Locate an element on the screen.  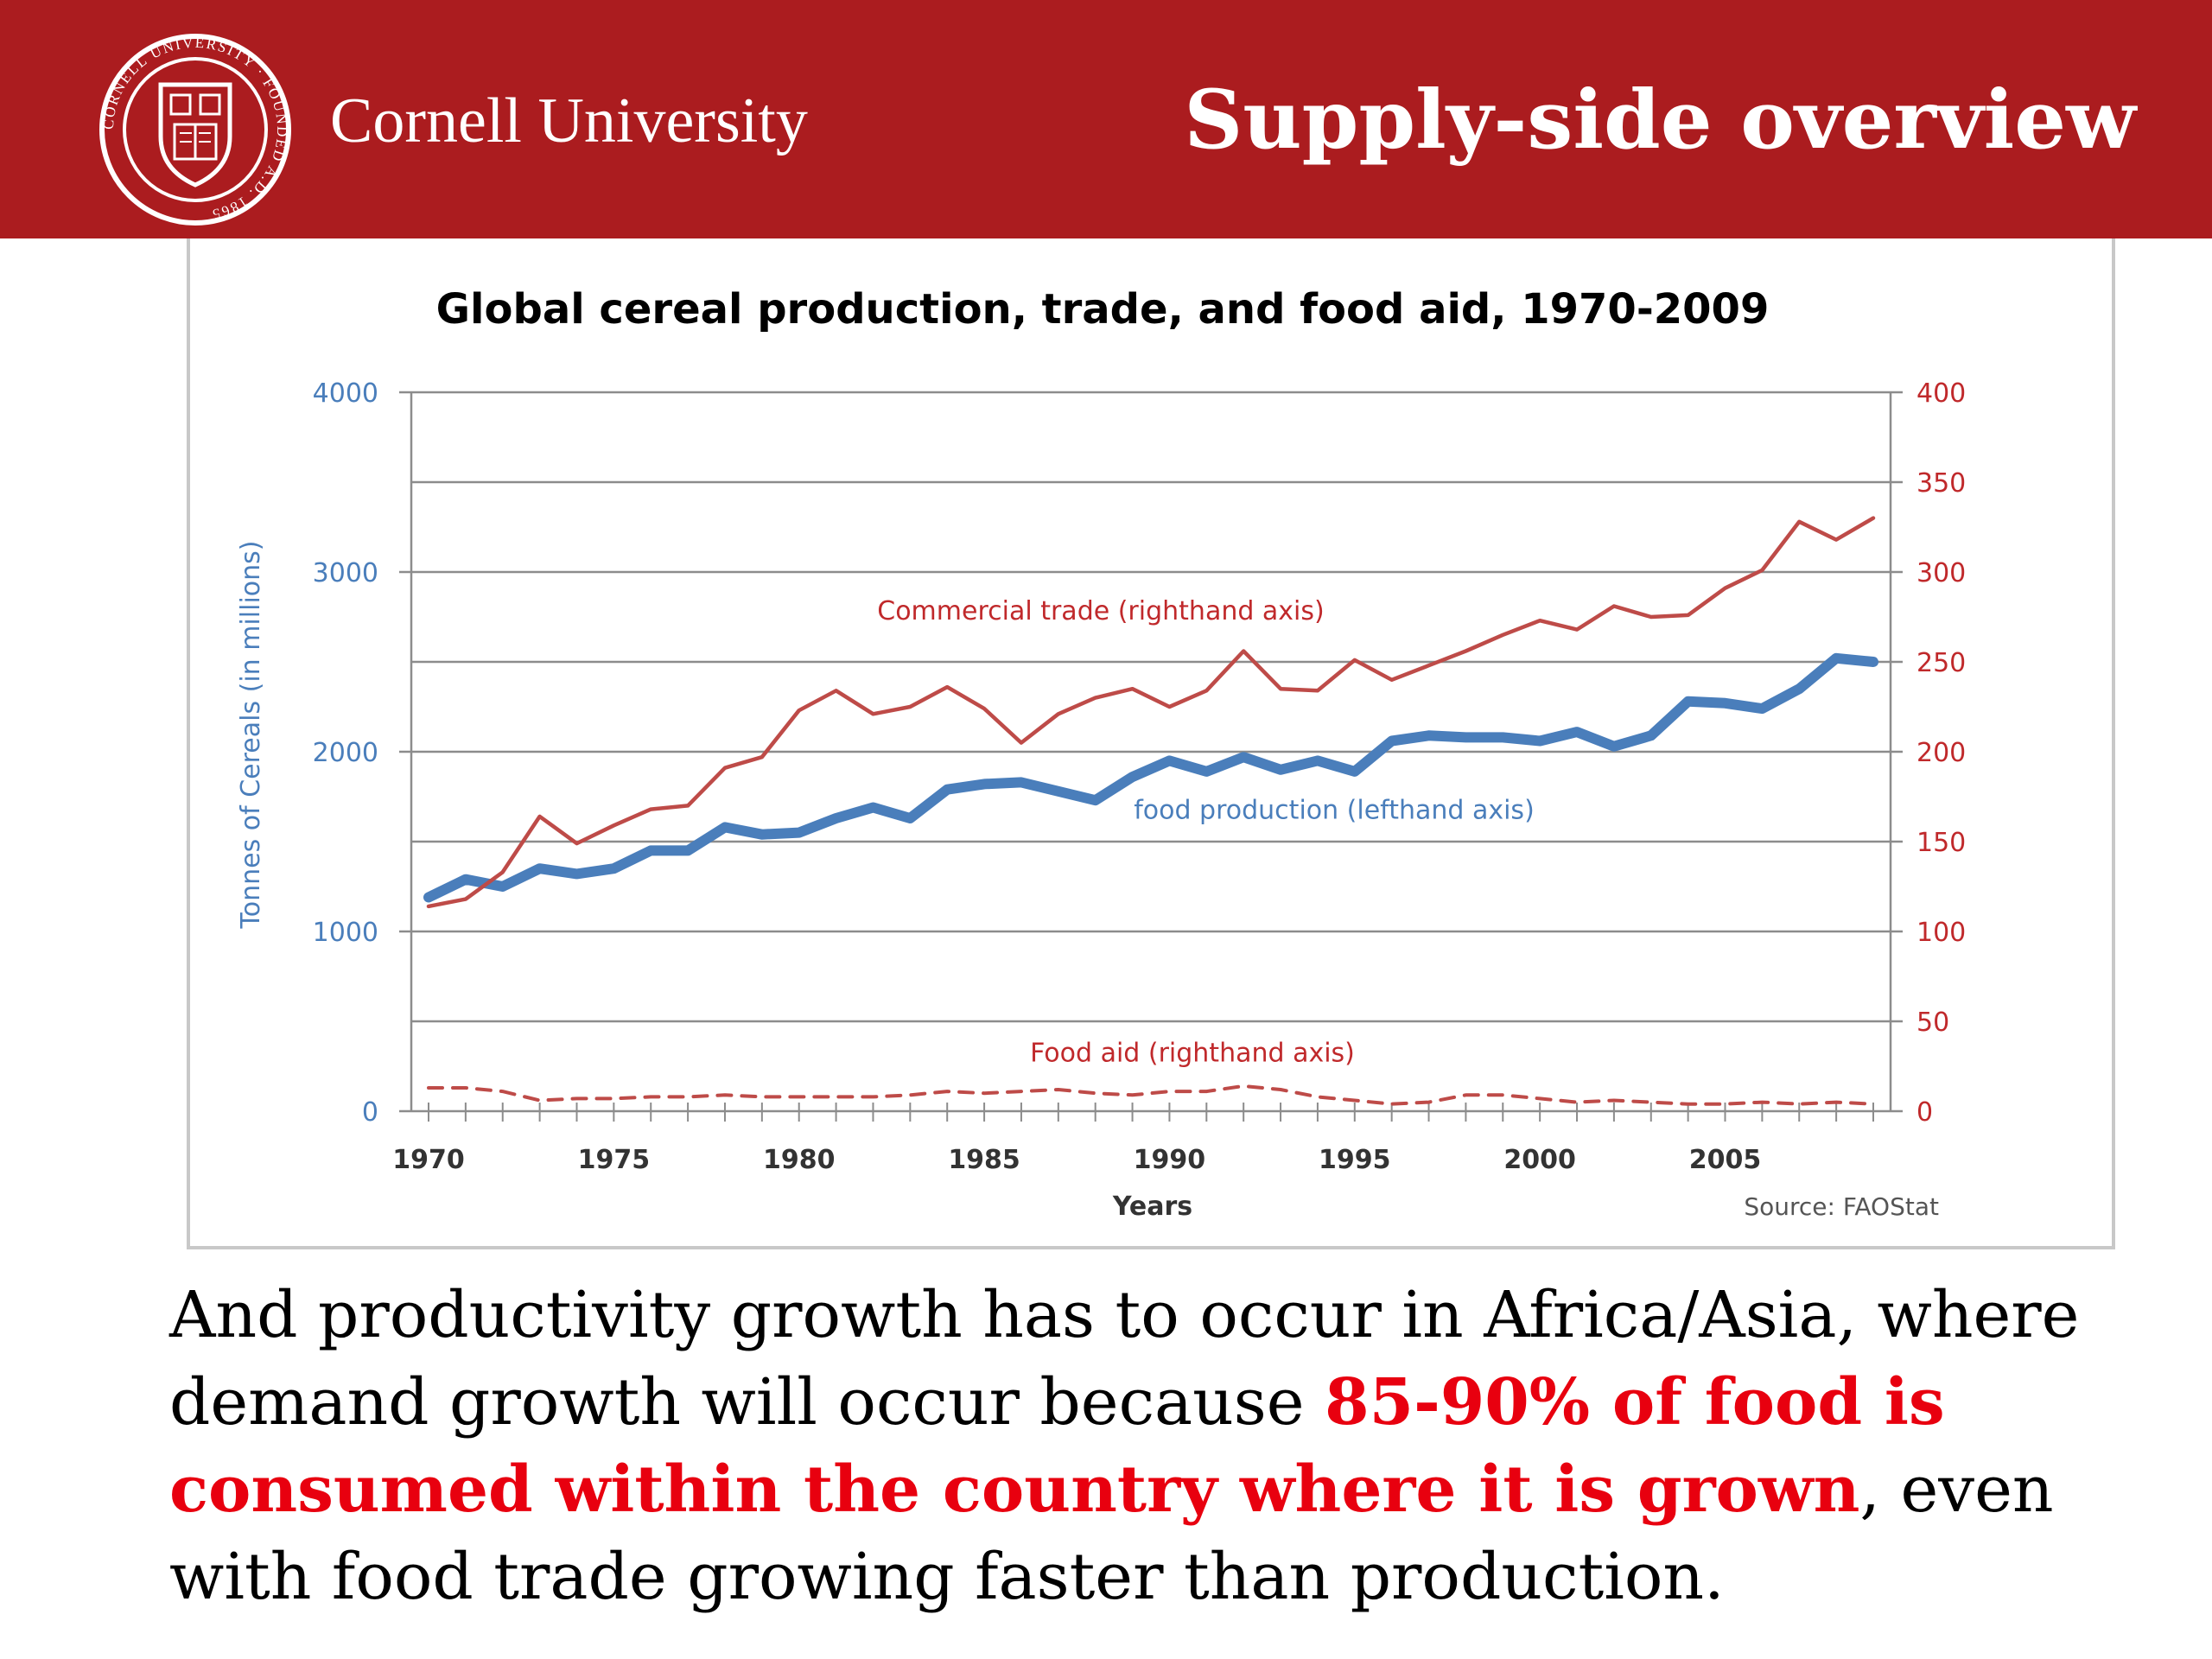
food-aid-line is located at coordinates (1151, 1095).